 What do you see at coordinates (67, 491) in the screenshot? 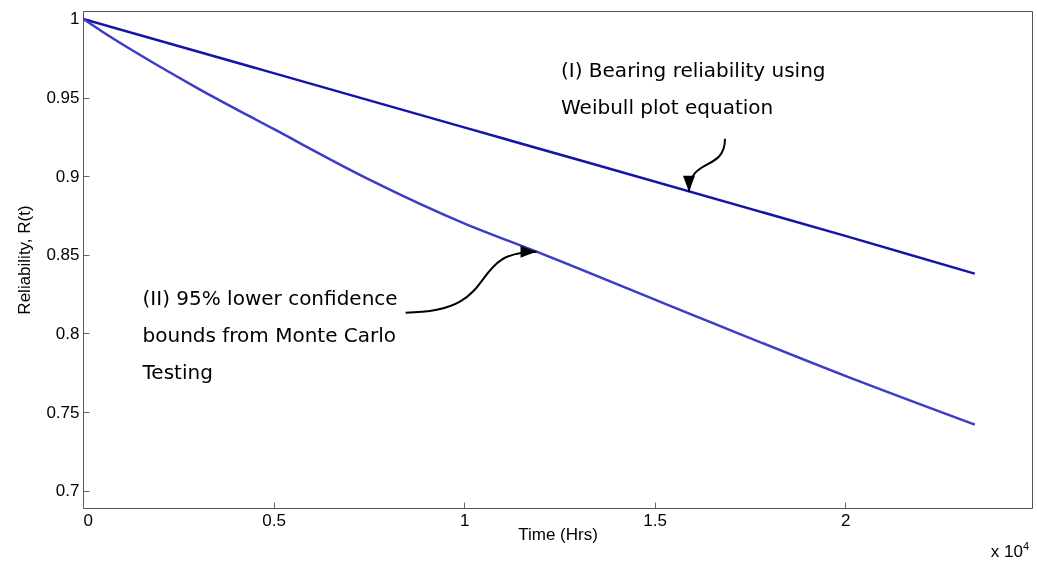
I see `y-tick-label: 0.7` at bounding box center [67, 491].